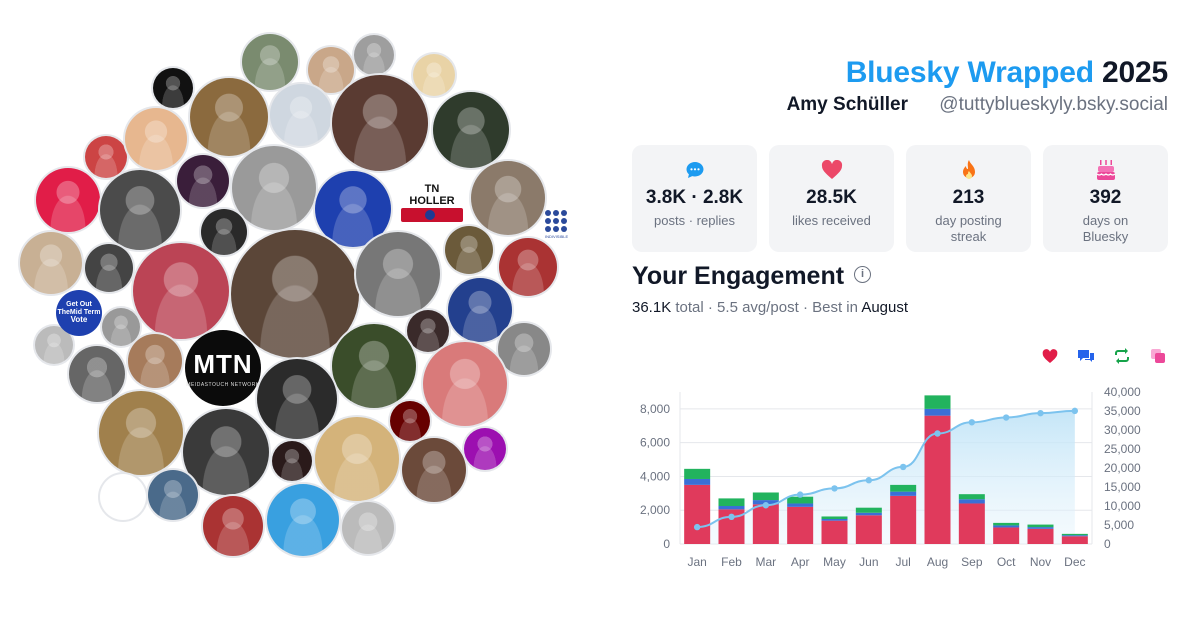  Describe the element at coordinates (79, 320) in the screenshot. I see `vote-text: Vote` at that location.